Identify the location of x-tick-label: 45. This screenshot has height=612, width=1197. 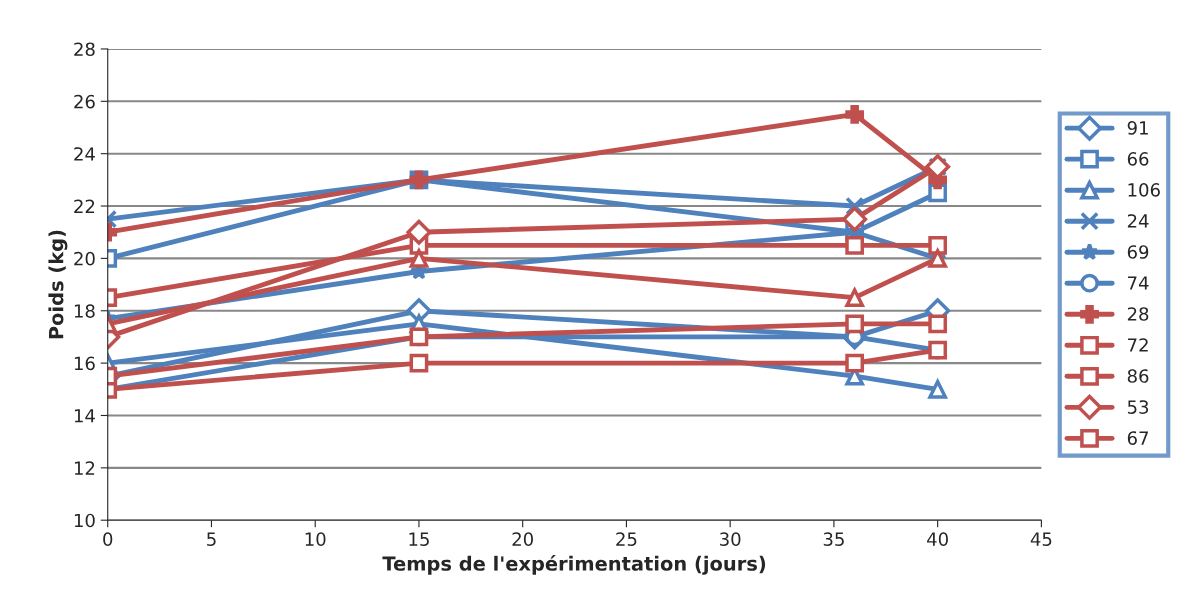
(1041, 539).